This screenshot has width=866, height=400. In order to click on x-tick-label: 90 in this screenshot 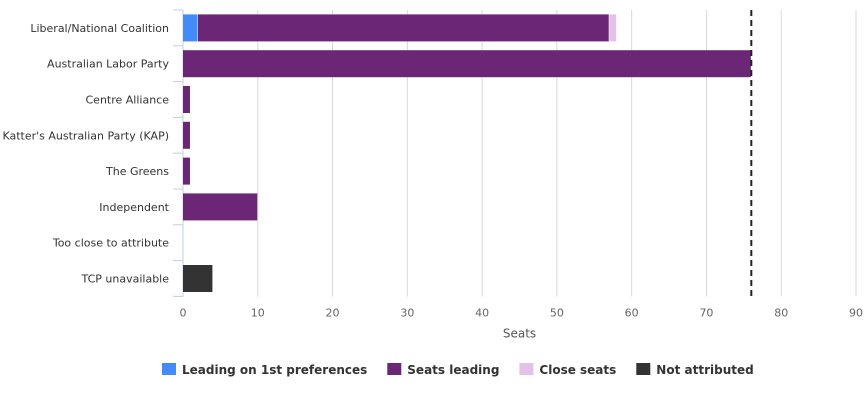, I will do `click(856, 312)`.